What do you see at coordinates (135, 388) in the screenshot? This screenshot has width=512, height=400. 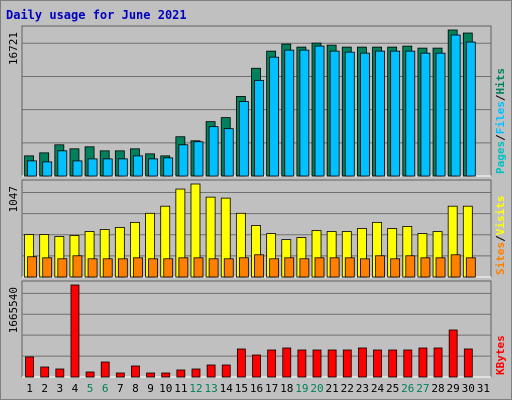 I see `x-tick-label: 8` at bounding box center [135, 388].